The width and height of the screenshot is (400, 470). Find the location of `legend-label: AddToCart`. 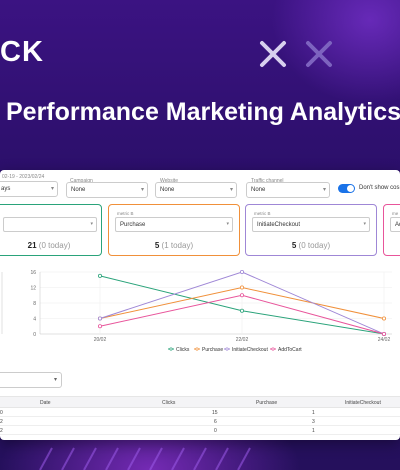

legend-label: AddToCart is located at coordinates (290, 350).